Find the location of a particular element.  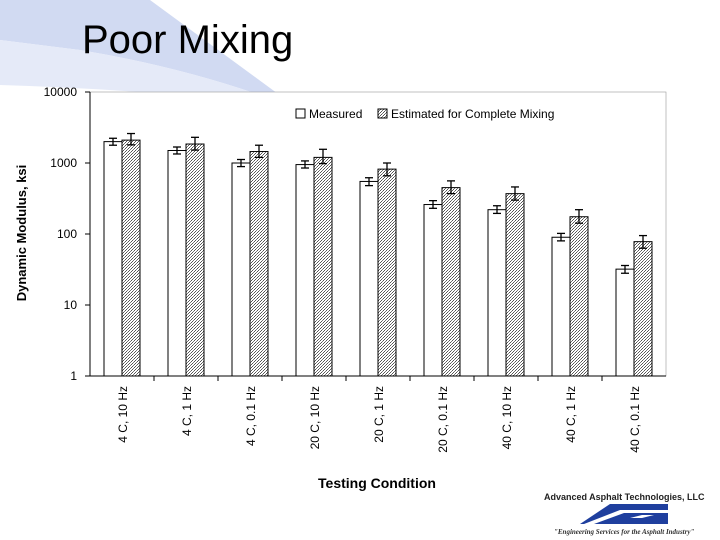

legend-label-estimated: Estimated for Complete Mixing is located at coordinates (472, 114).